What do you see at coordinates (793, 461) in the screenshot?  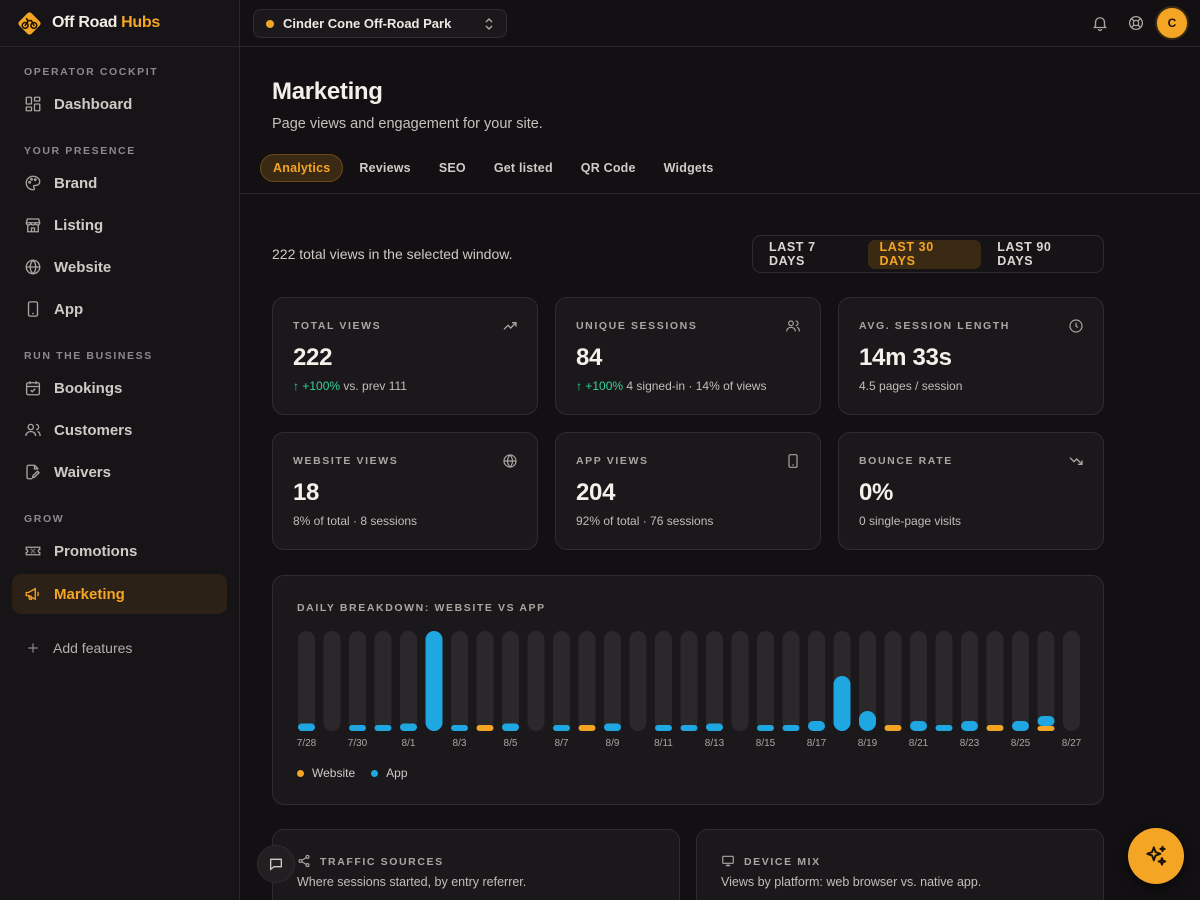 I see `phone-icon` at bounding box center [793, 461].